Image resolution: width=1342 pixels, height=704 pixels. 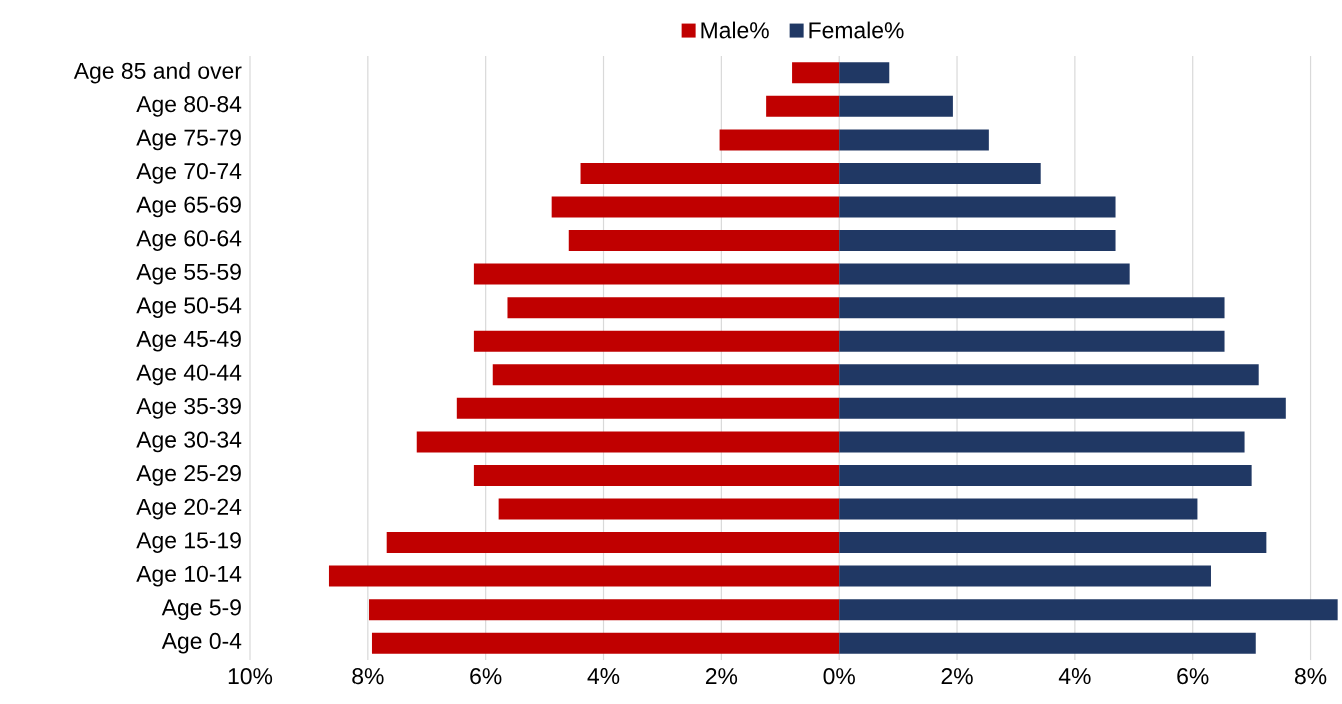 What do you see at coordinates (188, 341) in the screenshot?
I see `y-tick-label: Age 45-49` at bounding box center [188, 341].